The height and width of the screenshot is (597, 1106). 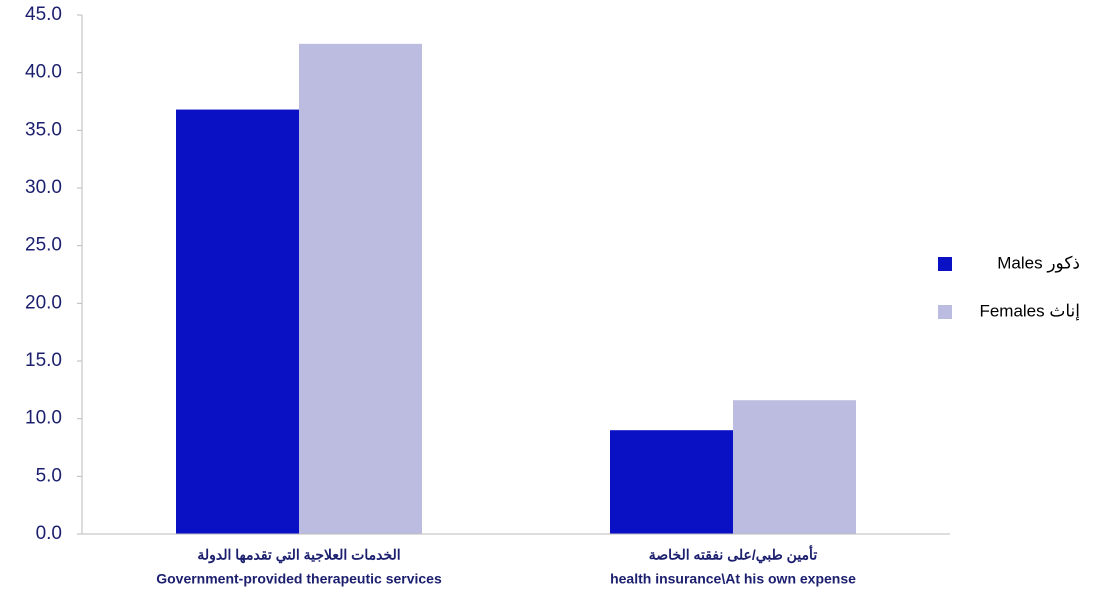 I want to click on x-tick-label: Government-provided therapeutic services, so click(x=299, y=579).